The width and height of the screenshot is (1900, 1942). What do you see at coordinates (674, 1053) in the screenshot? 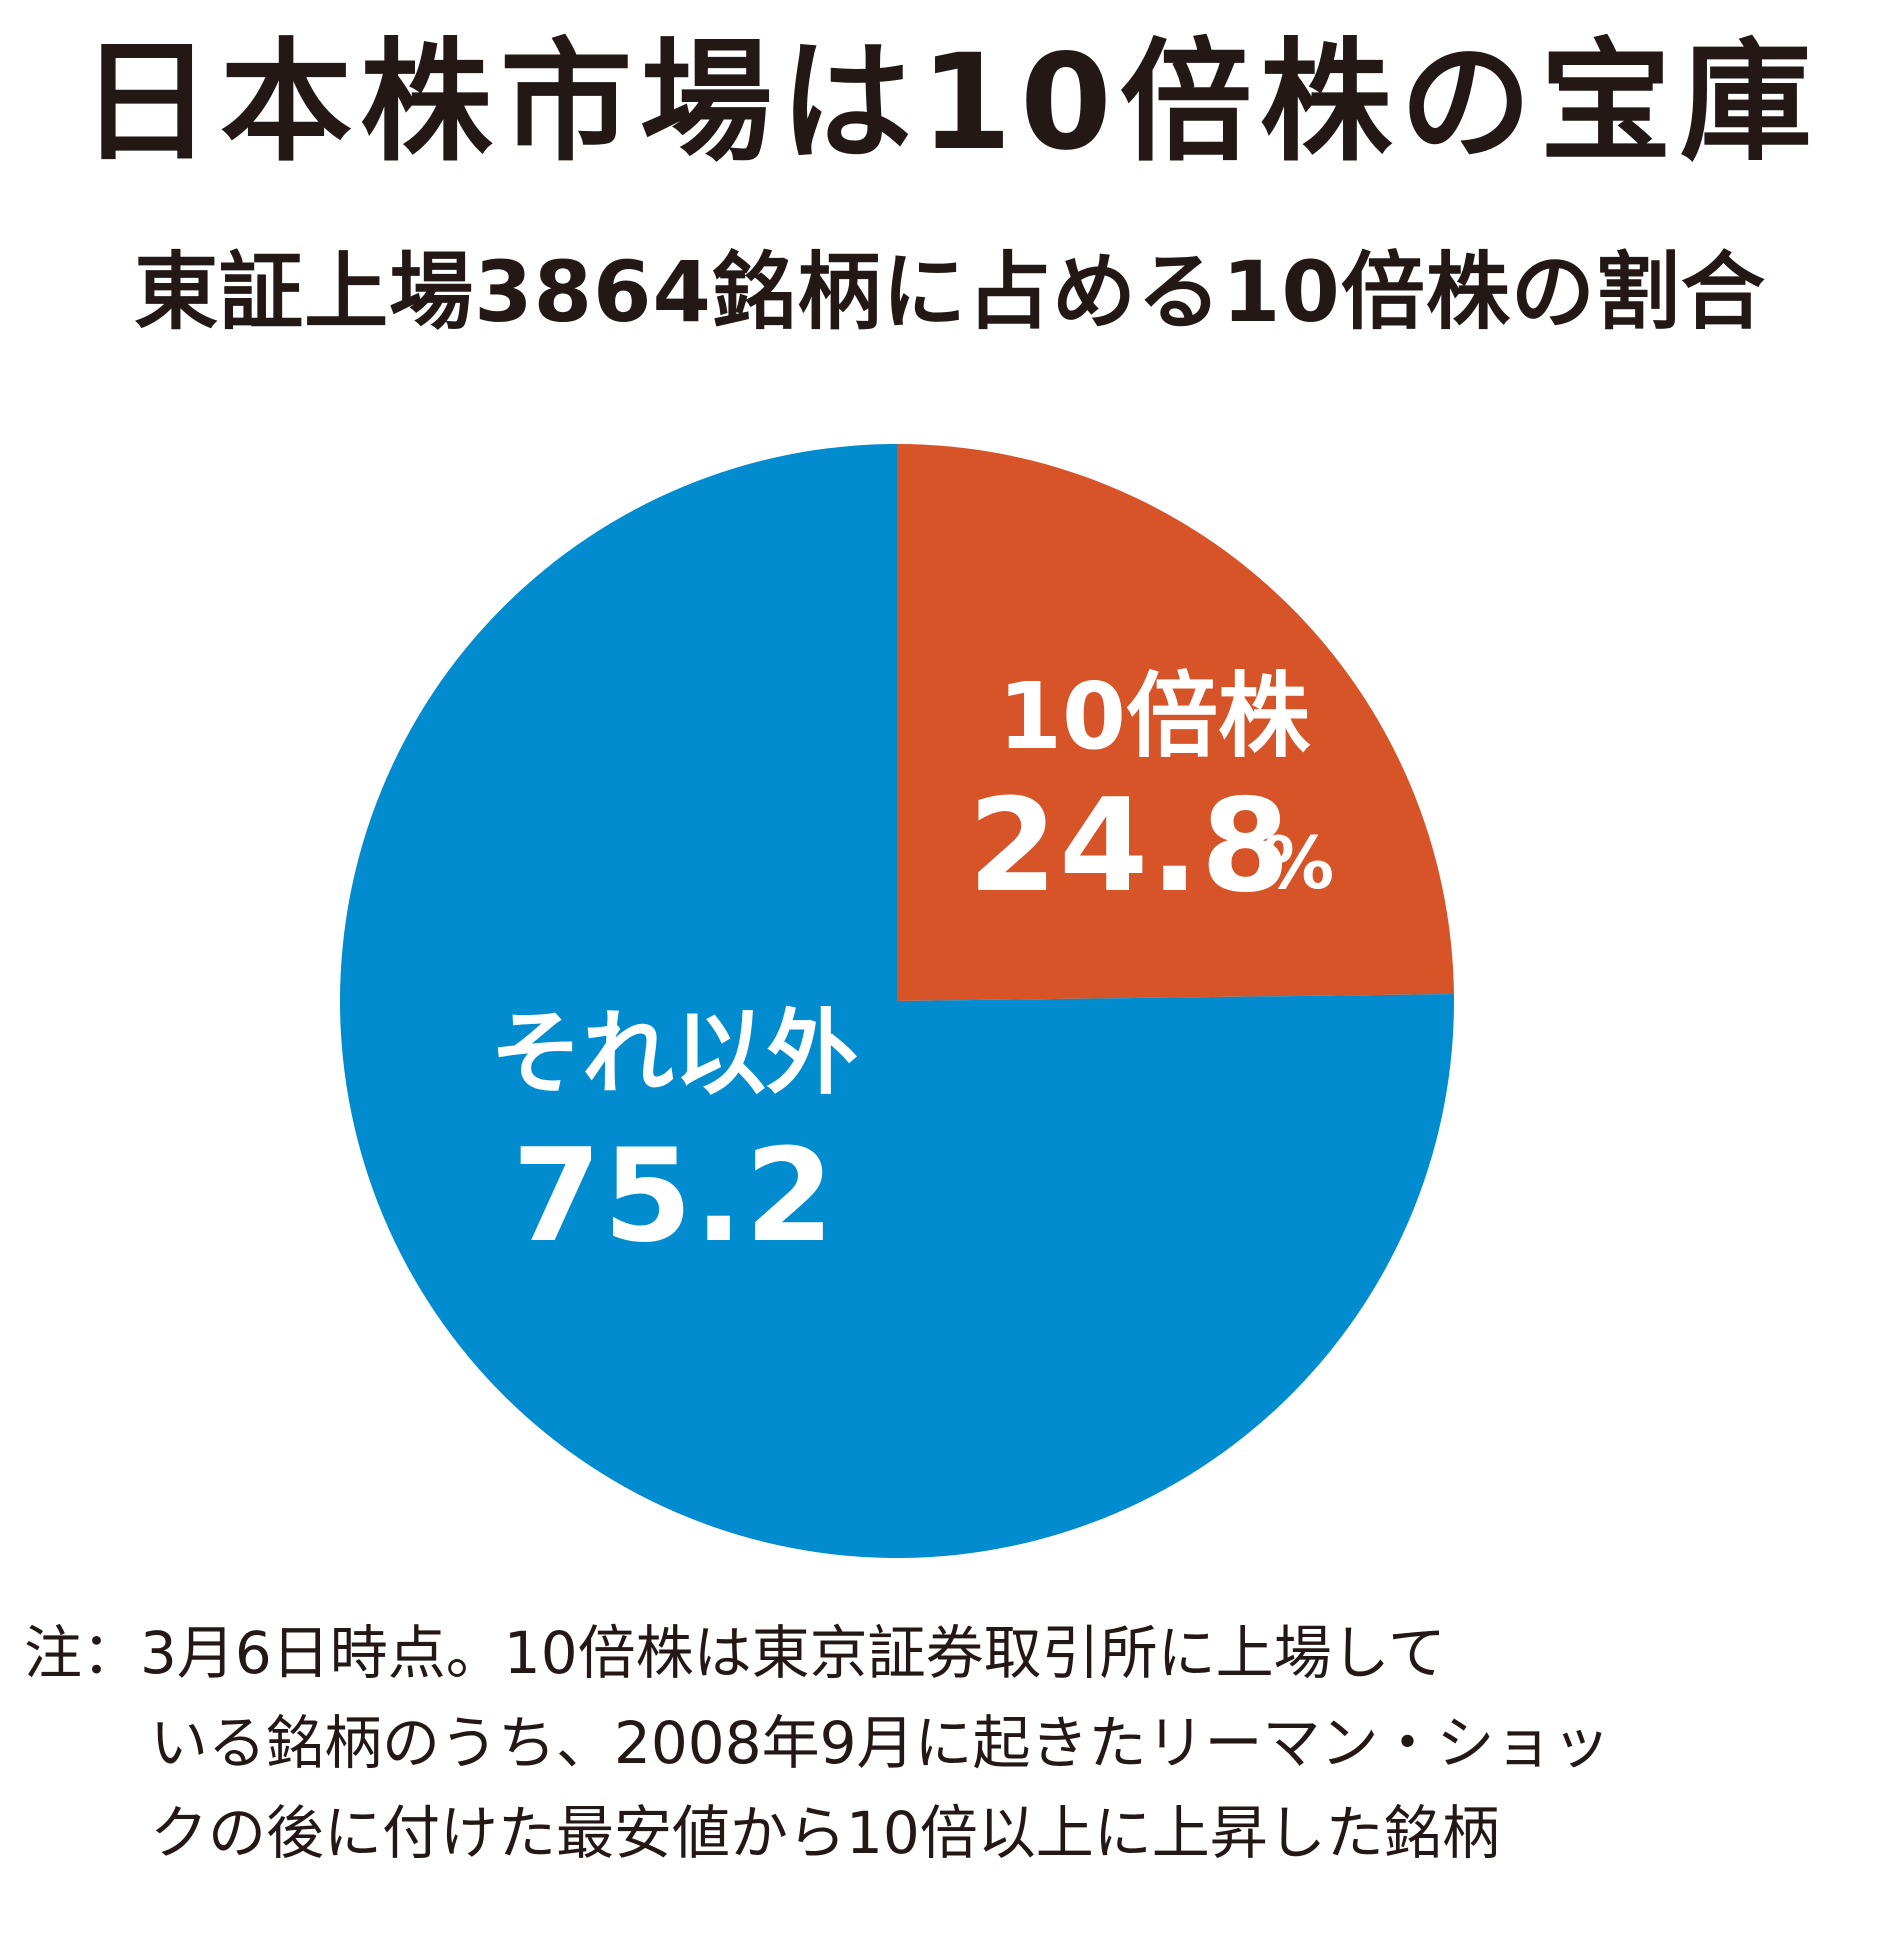
I see `slice-label-other: それ以外` at bounding box center [674, 1053].